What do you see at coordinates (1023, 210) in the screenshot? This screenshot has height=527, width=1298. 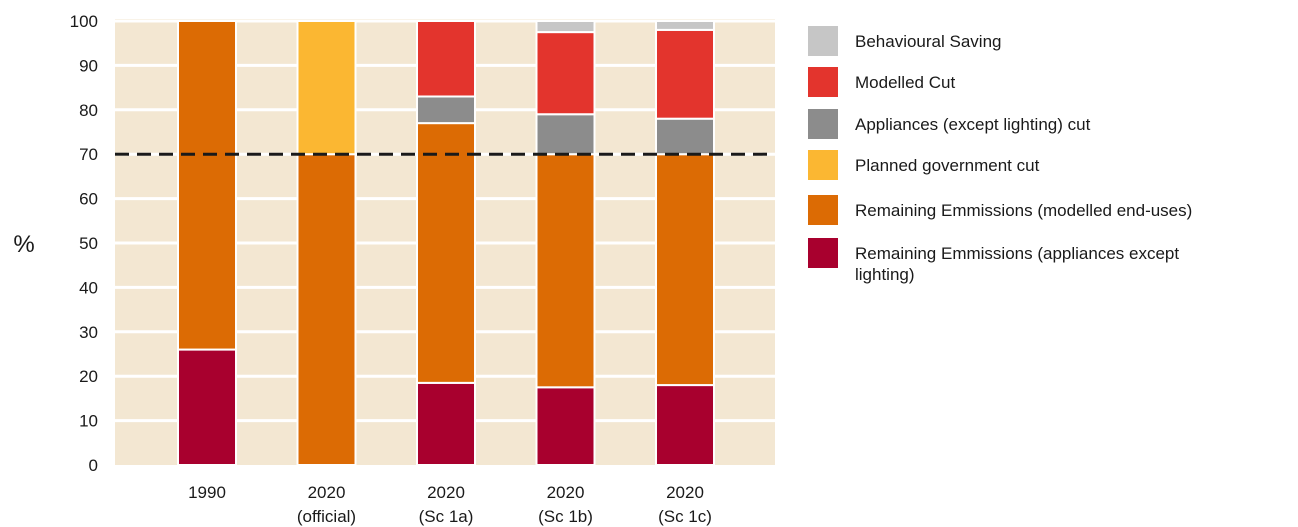 I see `legend-label: Remaining Emmissions (modelled end-uses)` at bounding box center [1023, 210].